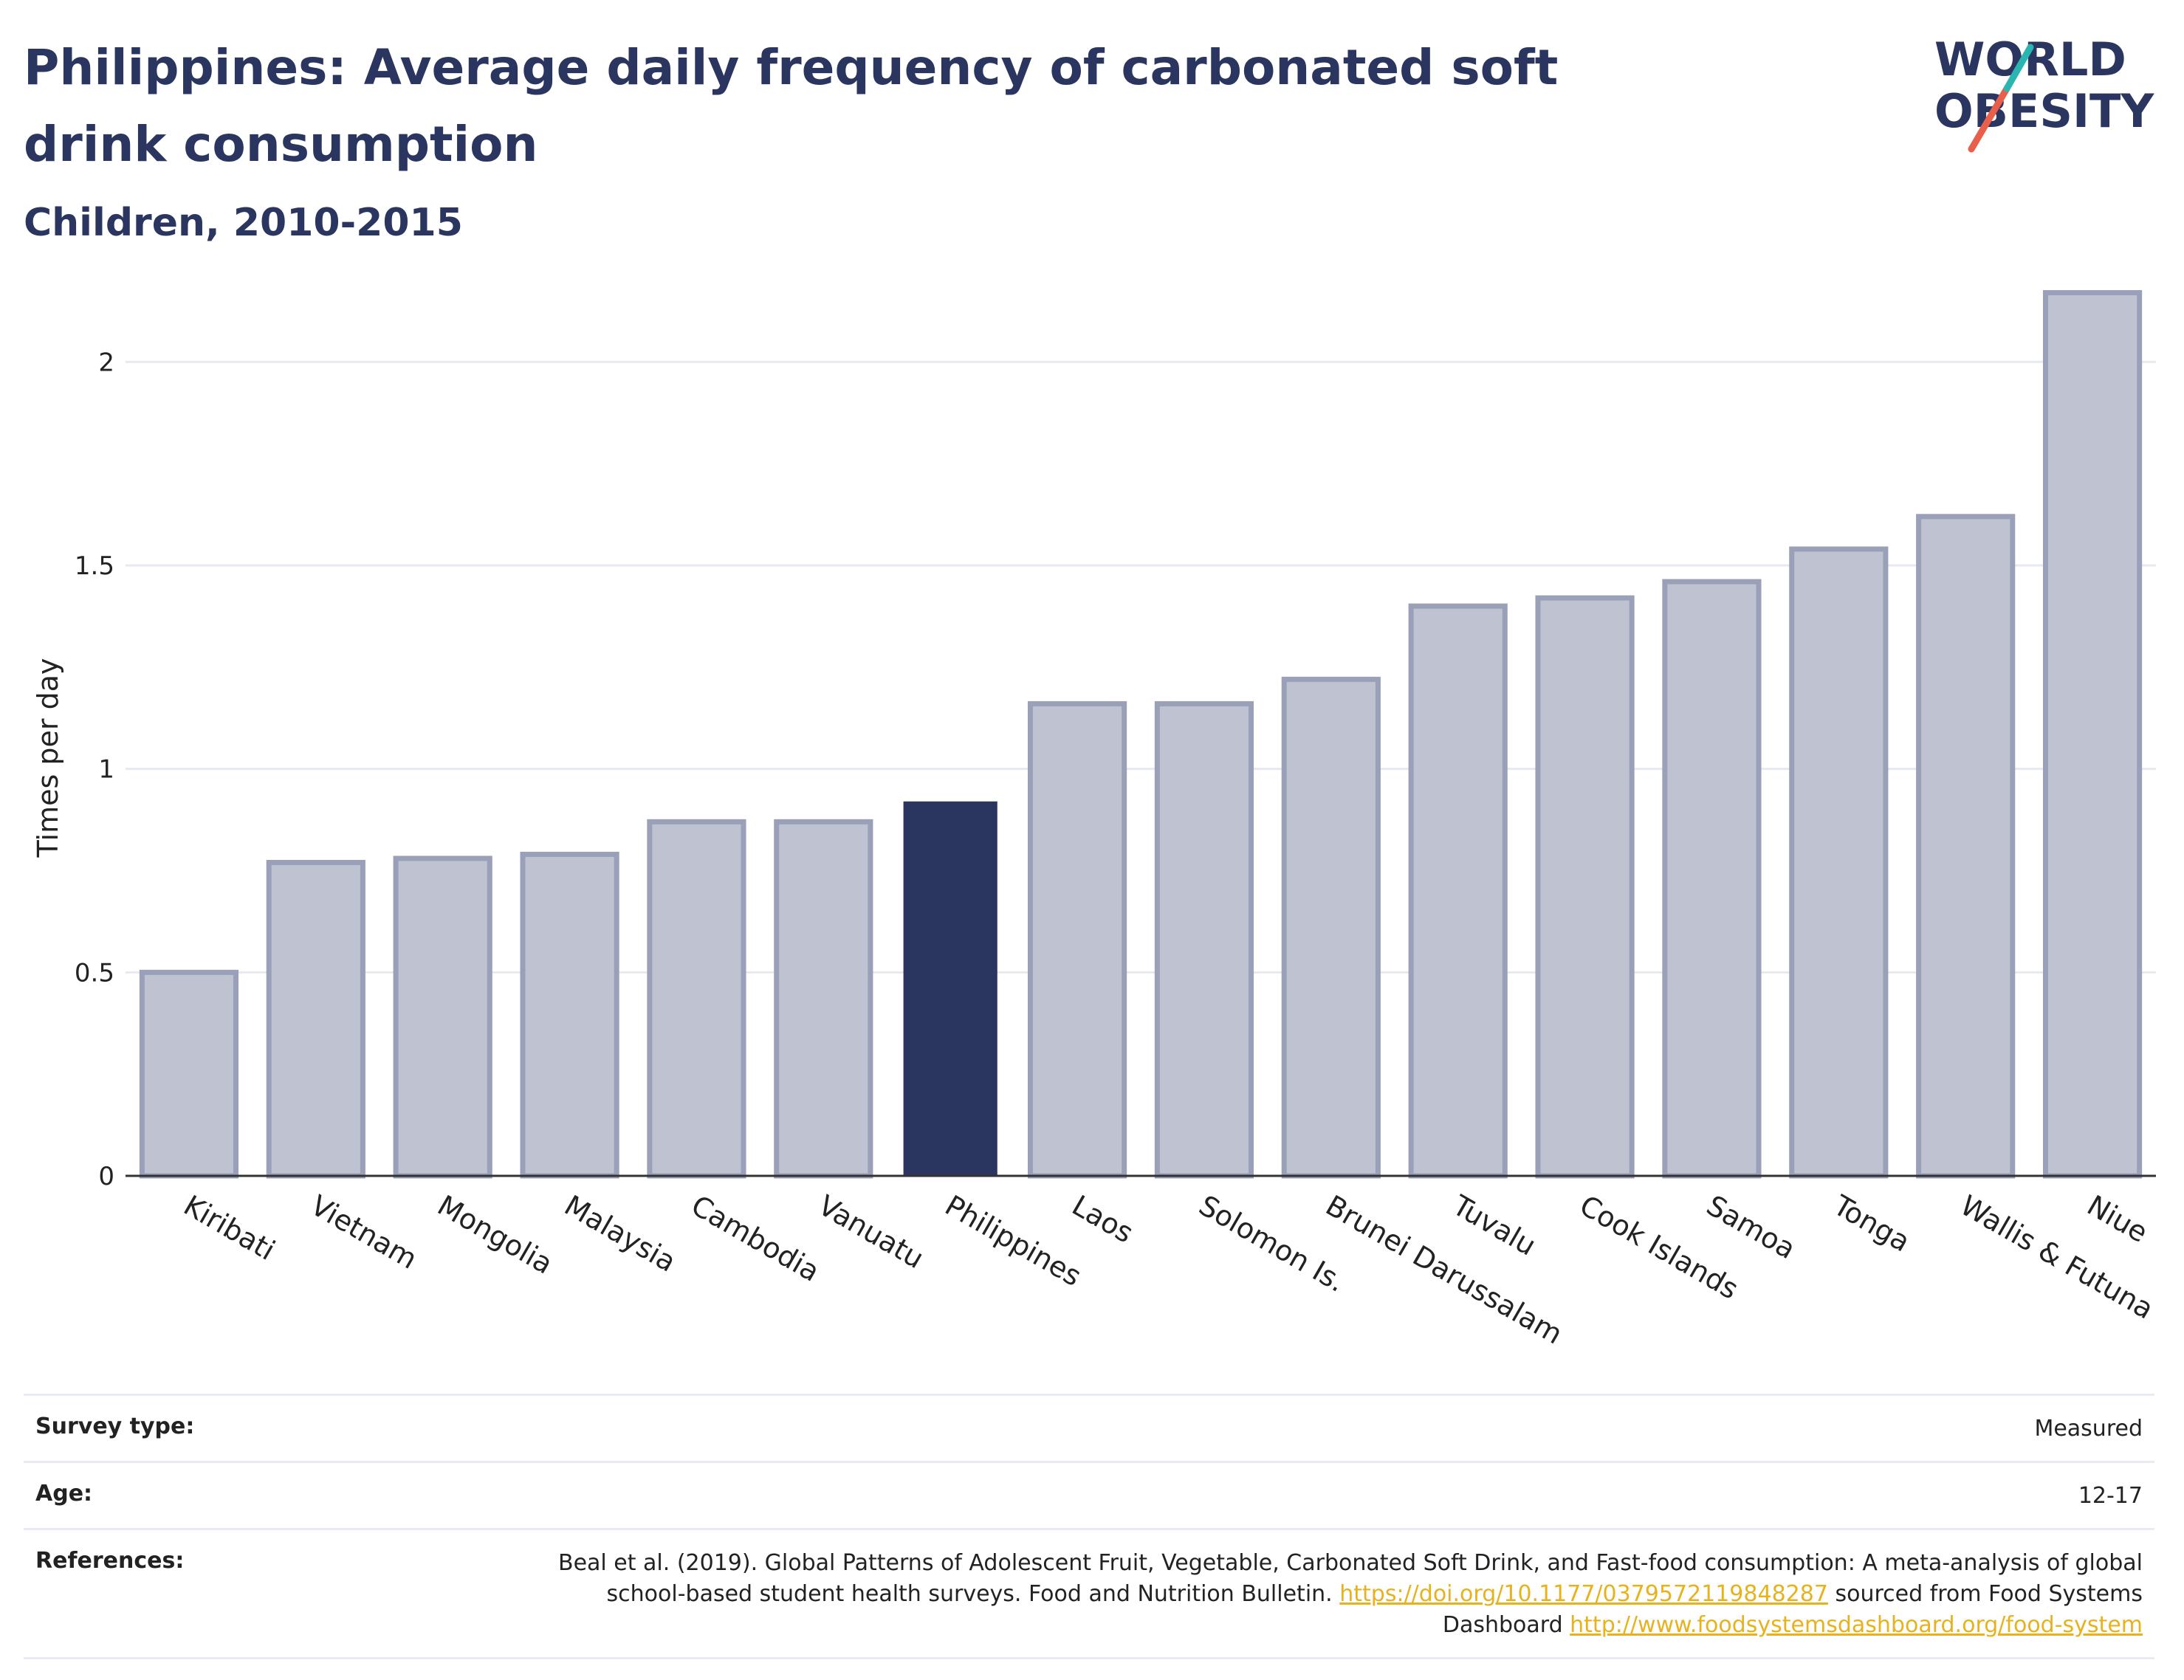  I want to click on x-tick-label: Tonga, so click(1871, 1223).